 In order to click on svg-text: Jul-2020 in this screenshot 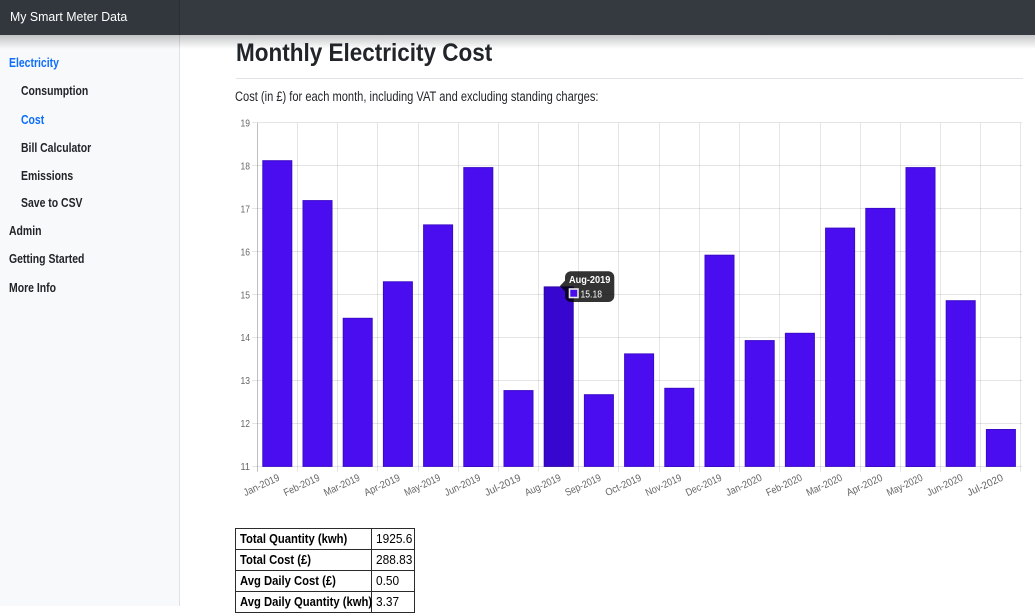, I will do `click(986, 486)`.